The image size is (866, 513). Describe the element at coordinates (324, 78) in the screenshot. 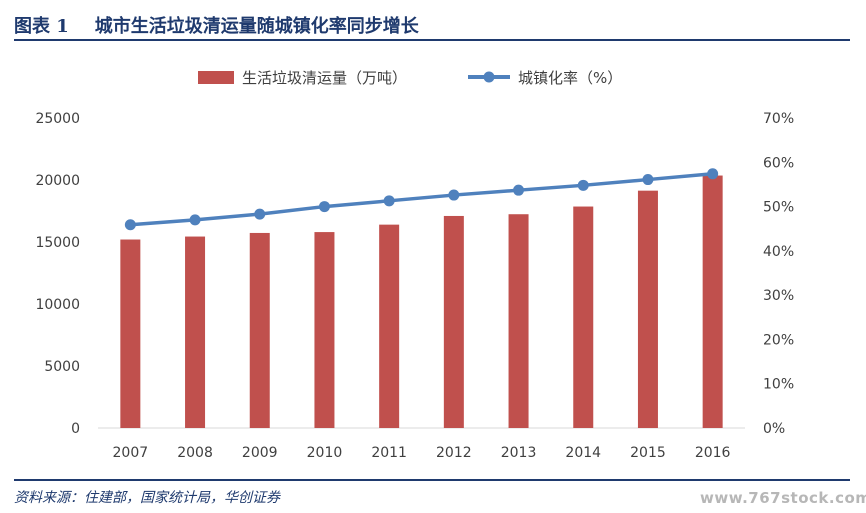

I see `legend-bar-label: 生活垃圾清运量（万吨）` at that location.